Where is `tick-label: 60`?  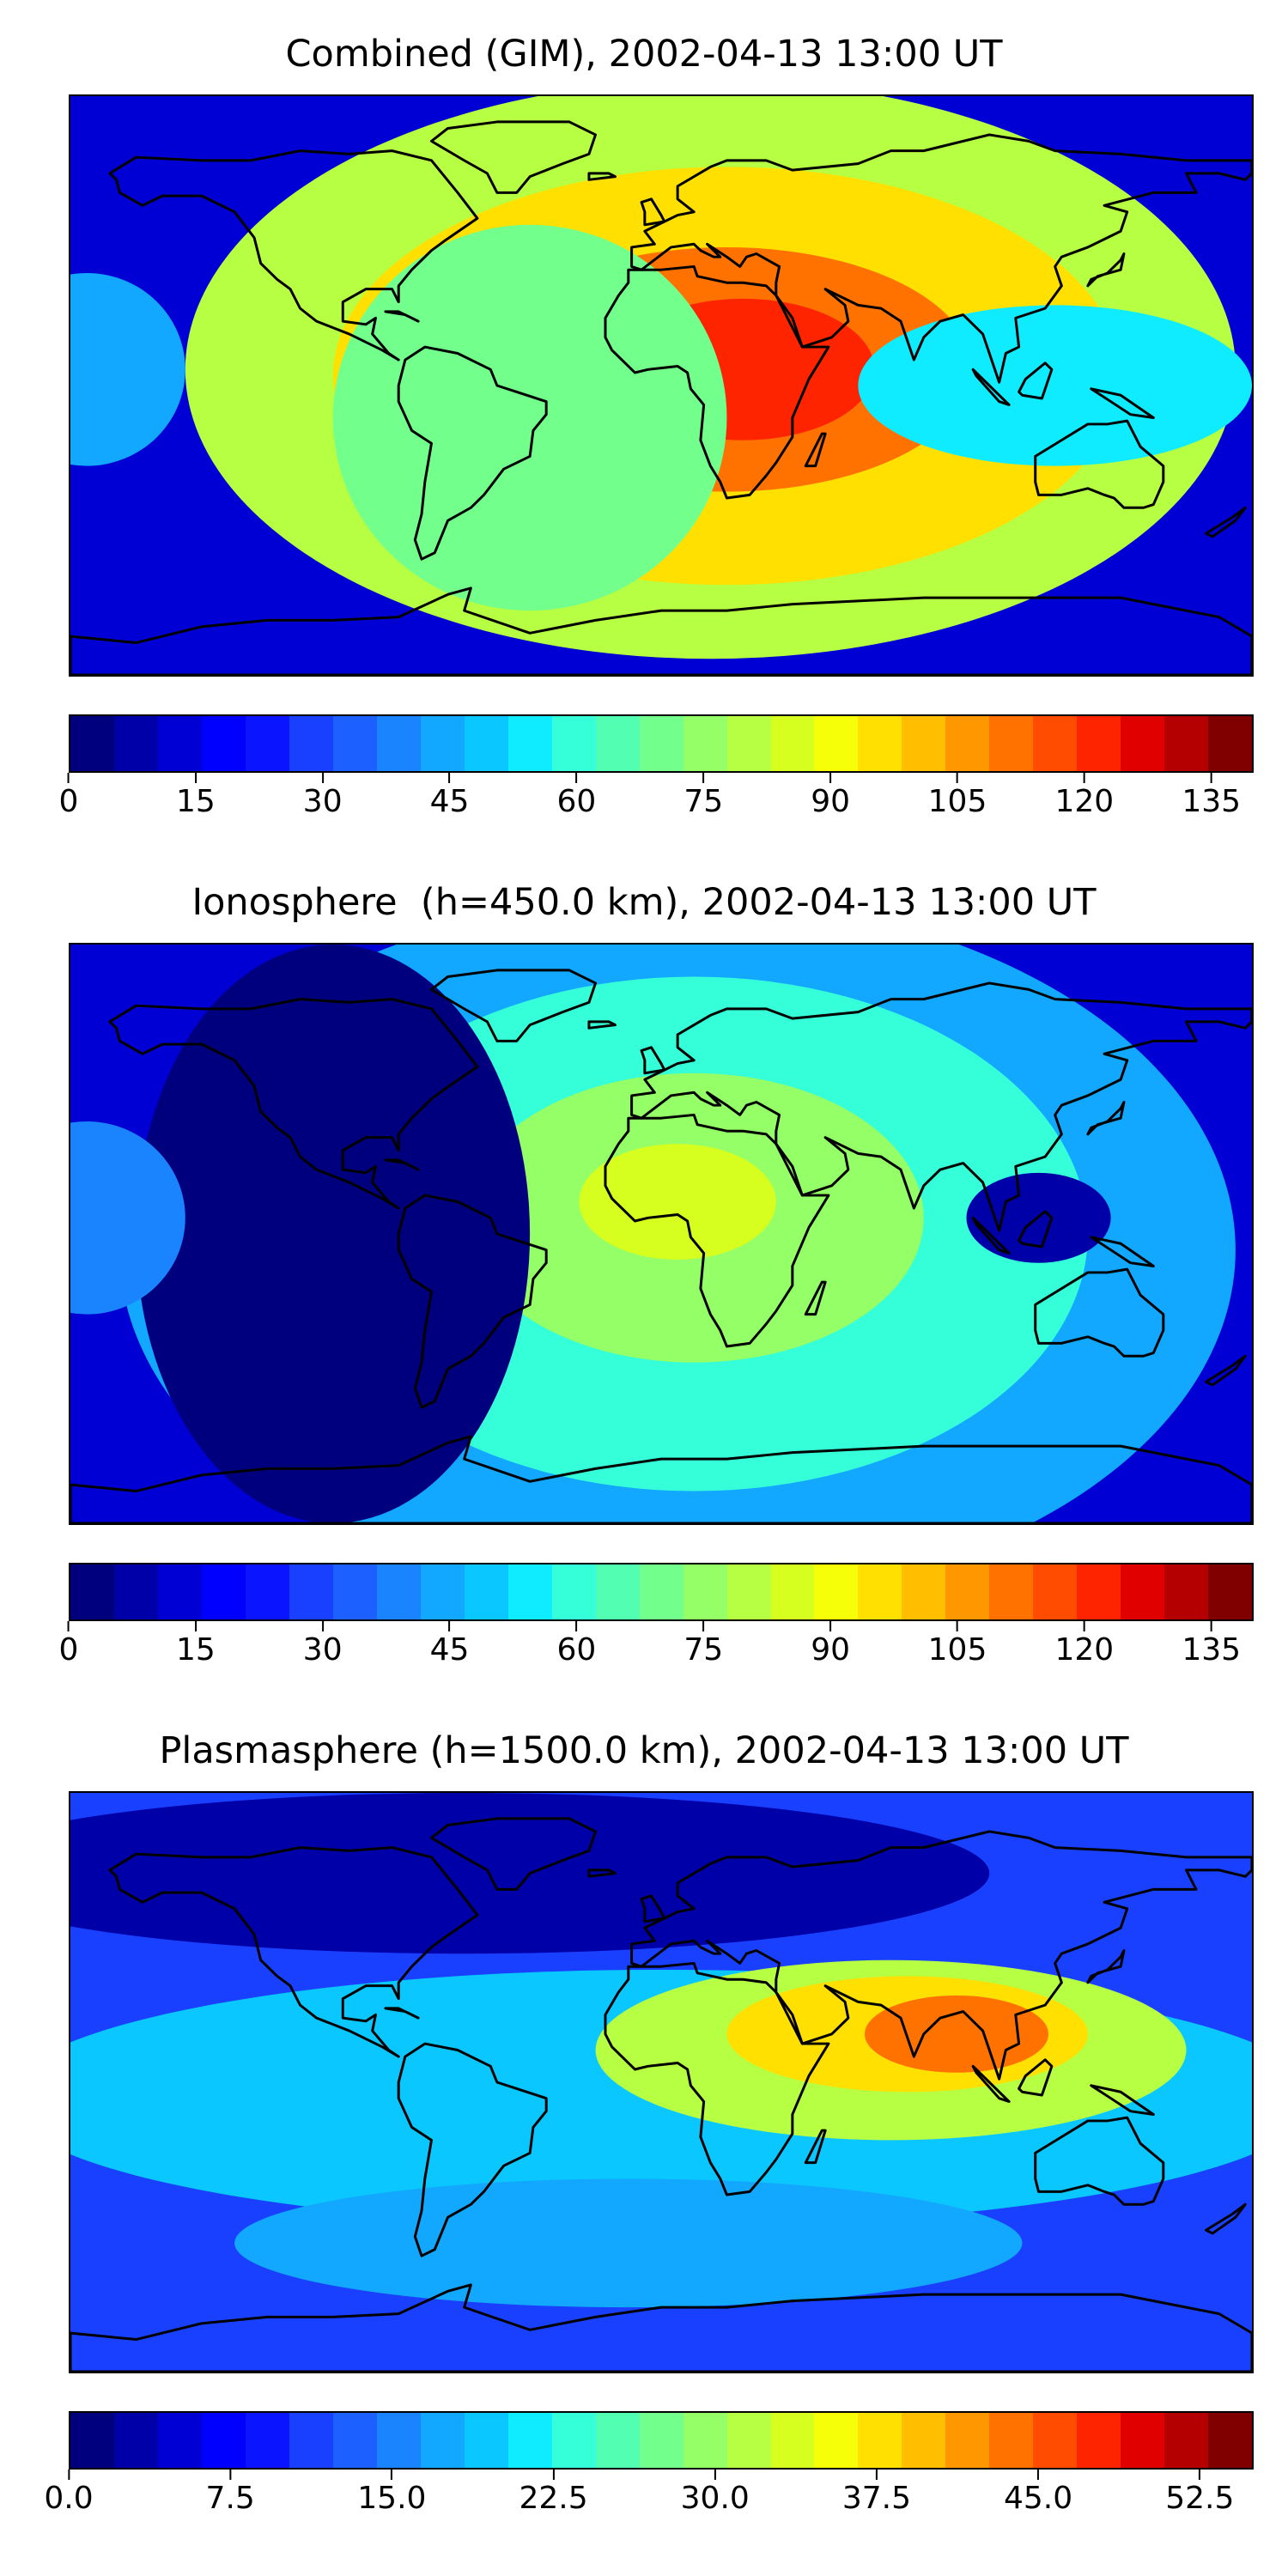
tick-label: 60 is located at coordinates (576, 801).